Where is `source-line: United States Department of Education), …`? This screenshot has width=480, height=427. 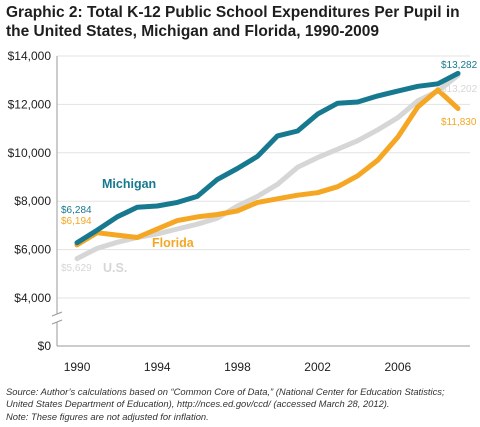 source-line: United States Department of Education), … is located at coordinates (198, 404).